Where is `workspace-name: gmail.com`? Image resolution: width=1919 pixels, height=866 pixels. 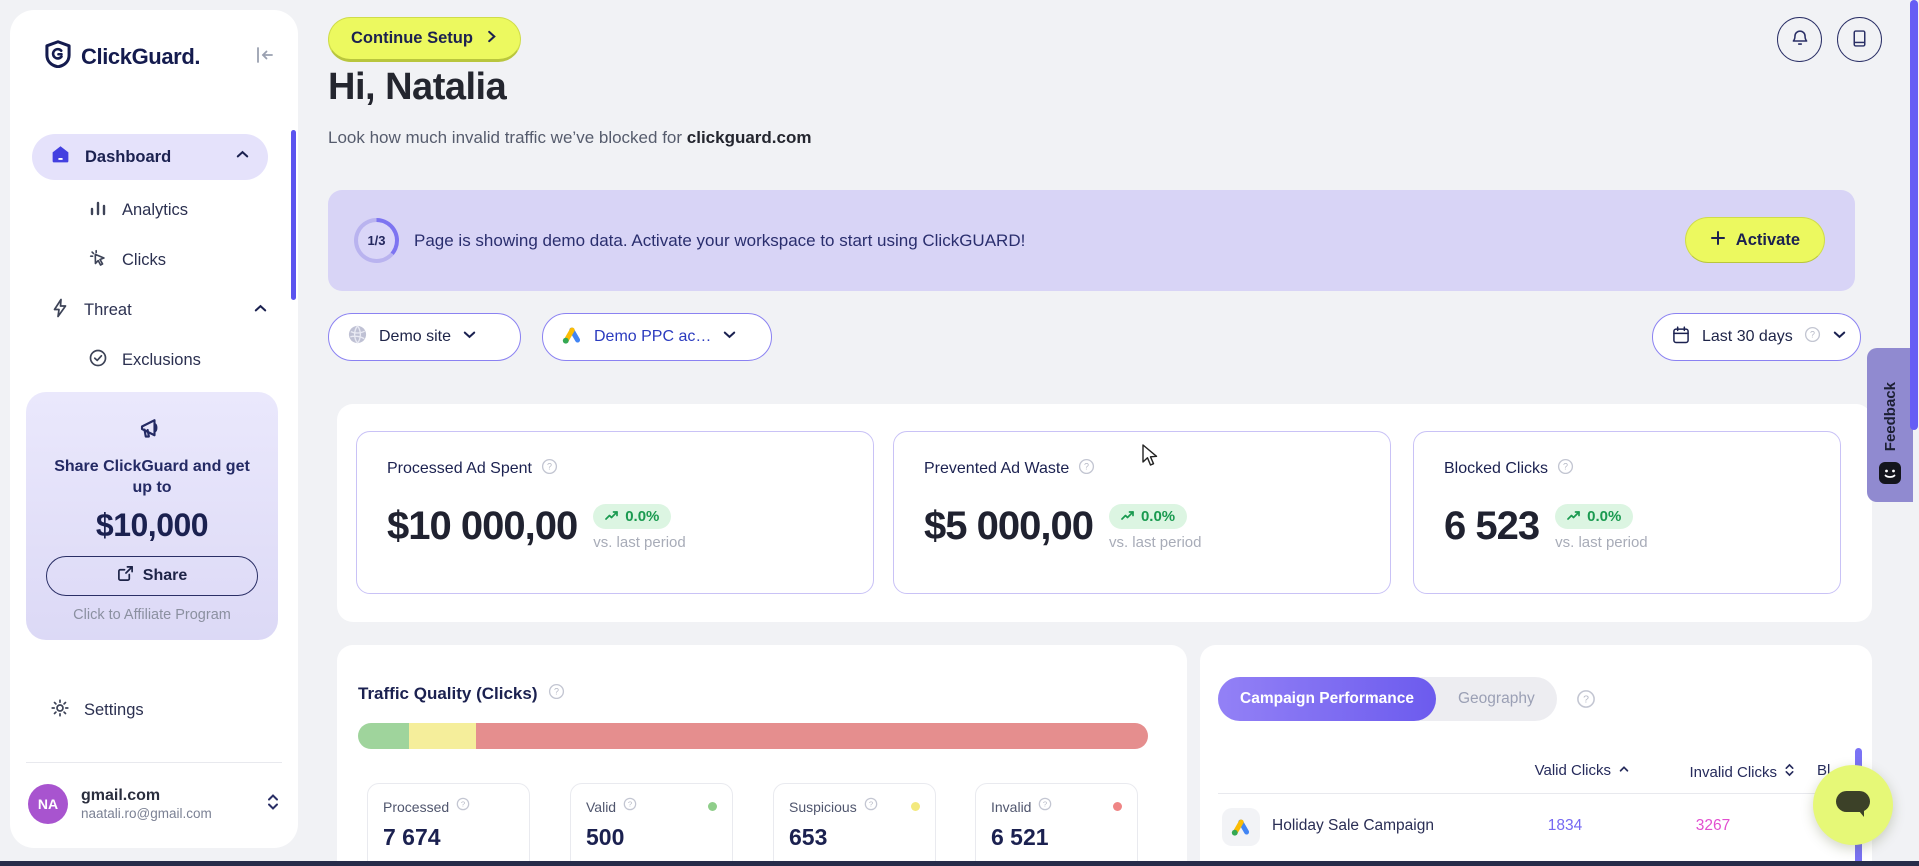 workspace-name: gmail.com is located at coordinates (121, 795).